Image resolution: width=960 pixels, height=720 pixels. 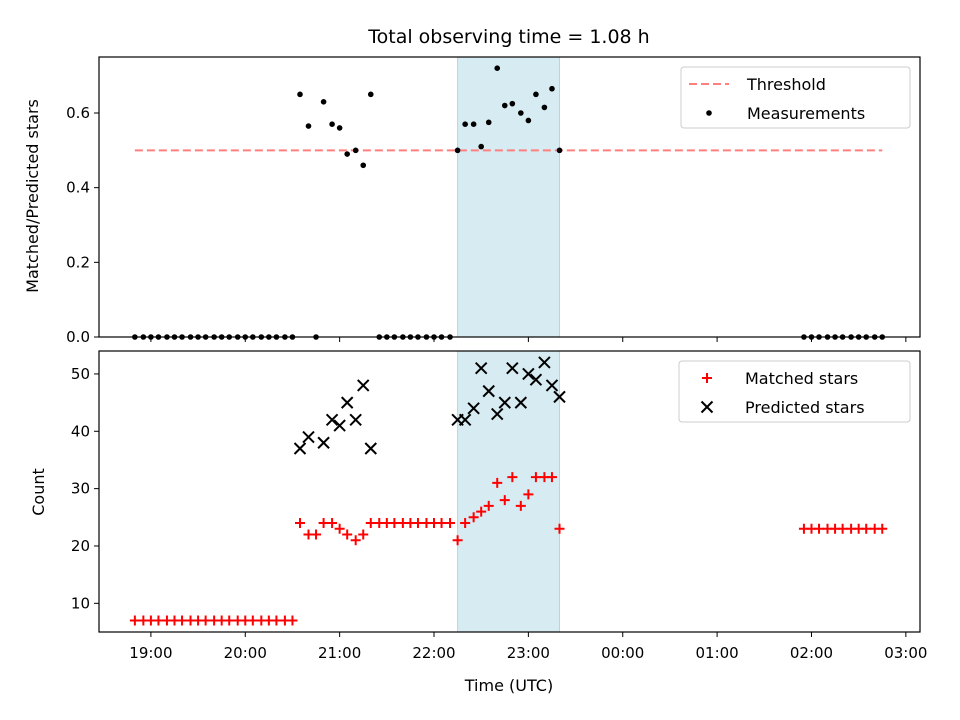 I want to click on legend-box, so click(x=794, y=391).